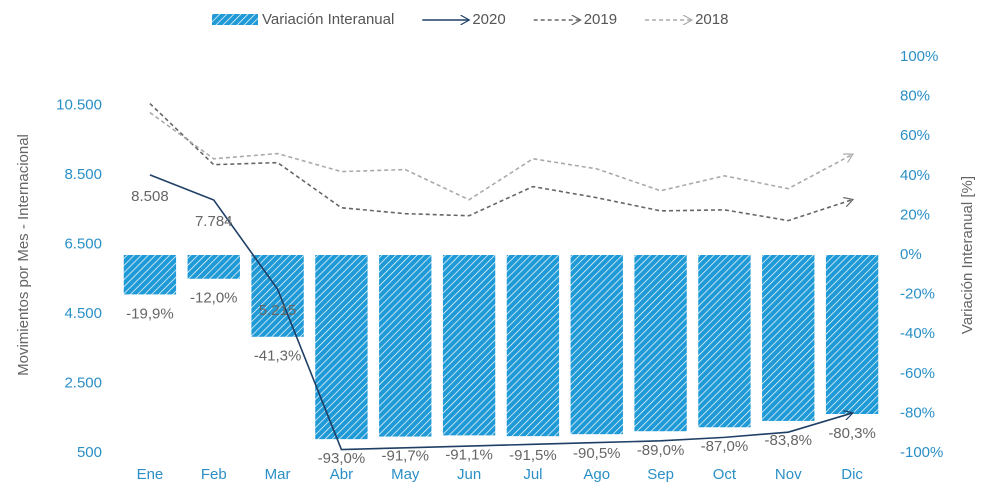 The height and width of the screenshot is (492, 981). Describe the element at coordinates (917, 294) in the screenshot. I see `y2-tick-label: -20%` at that location.